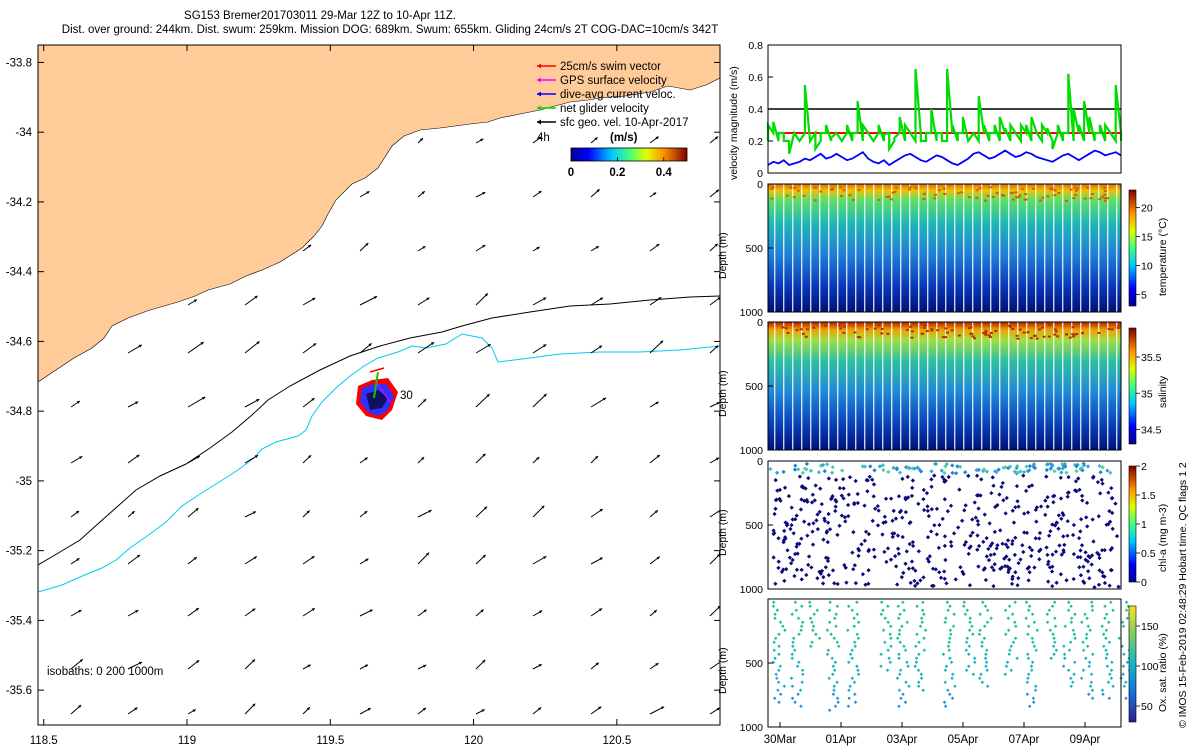 The image size is (1200, 750). What do you see at coordinates (1144, 467) in the screenshot?
I see `colorbar-tick-label: 2` at bounding box center [1144, 467].